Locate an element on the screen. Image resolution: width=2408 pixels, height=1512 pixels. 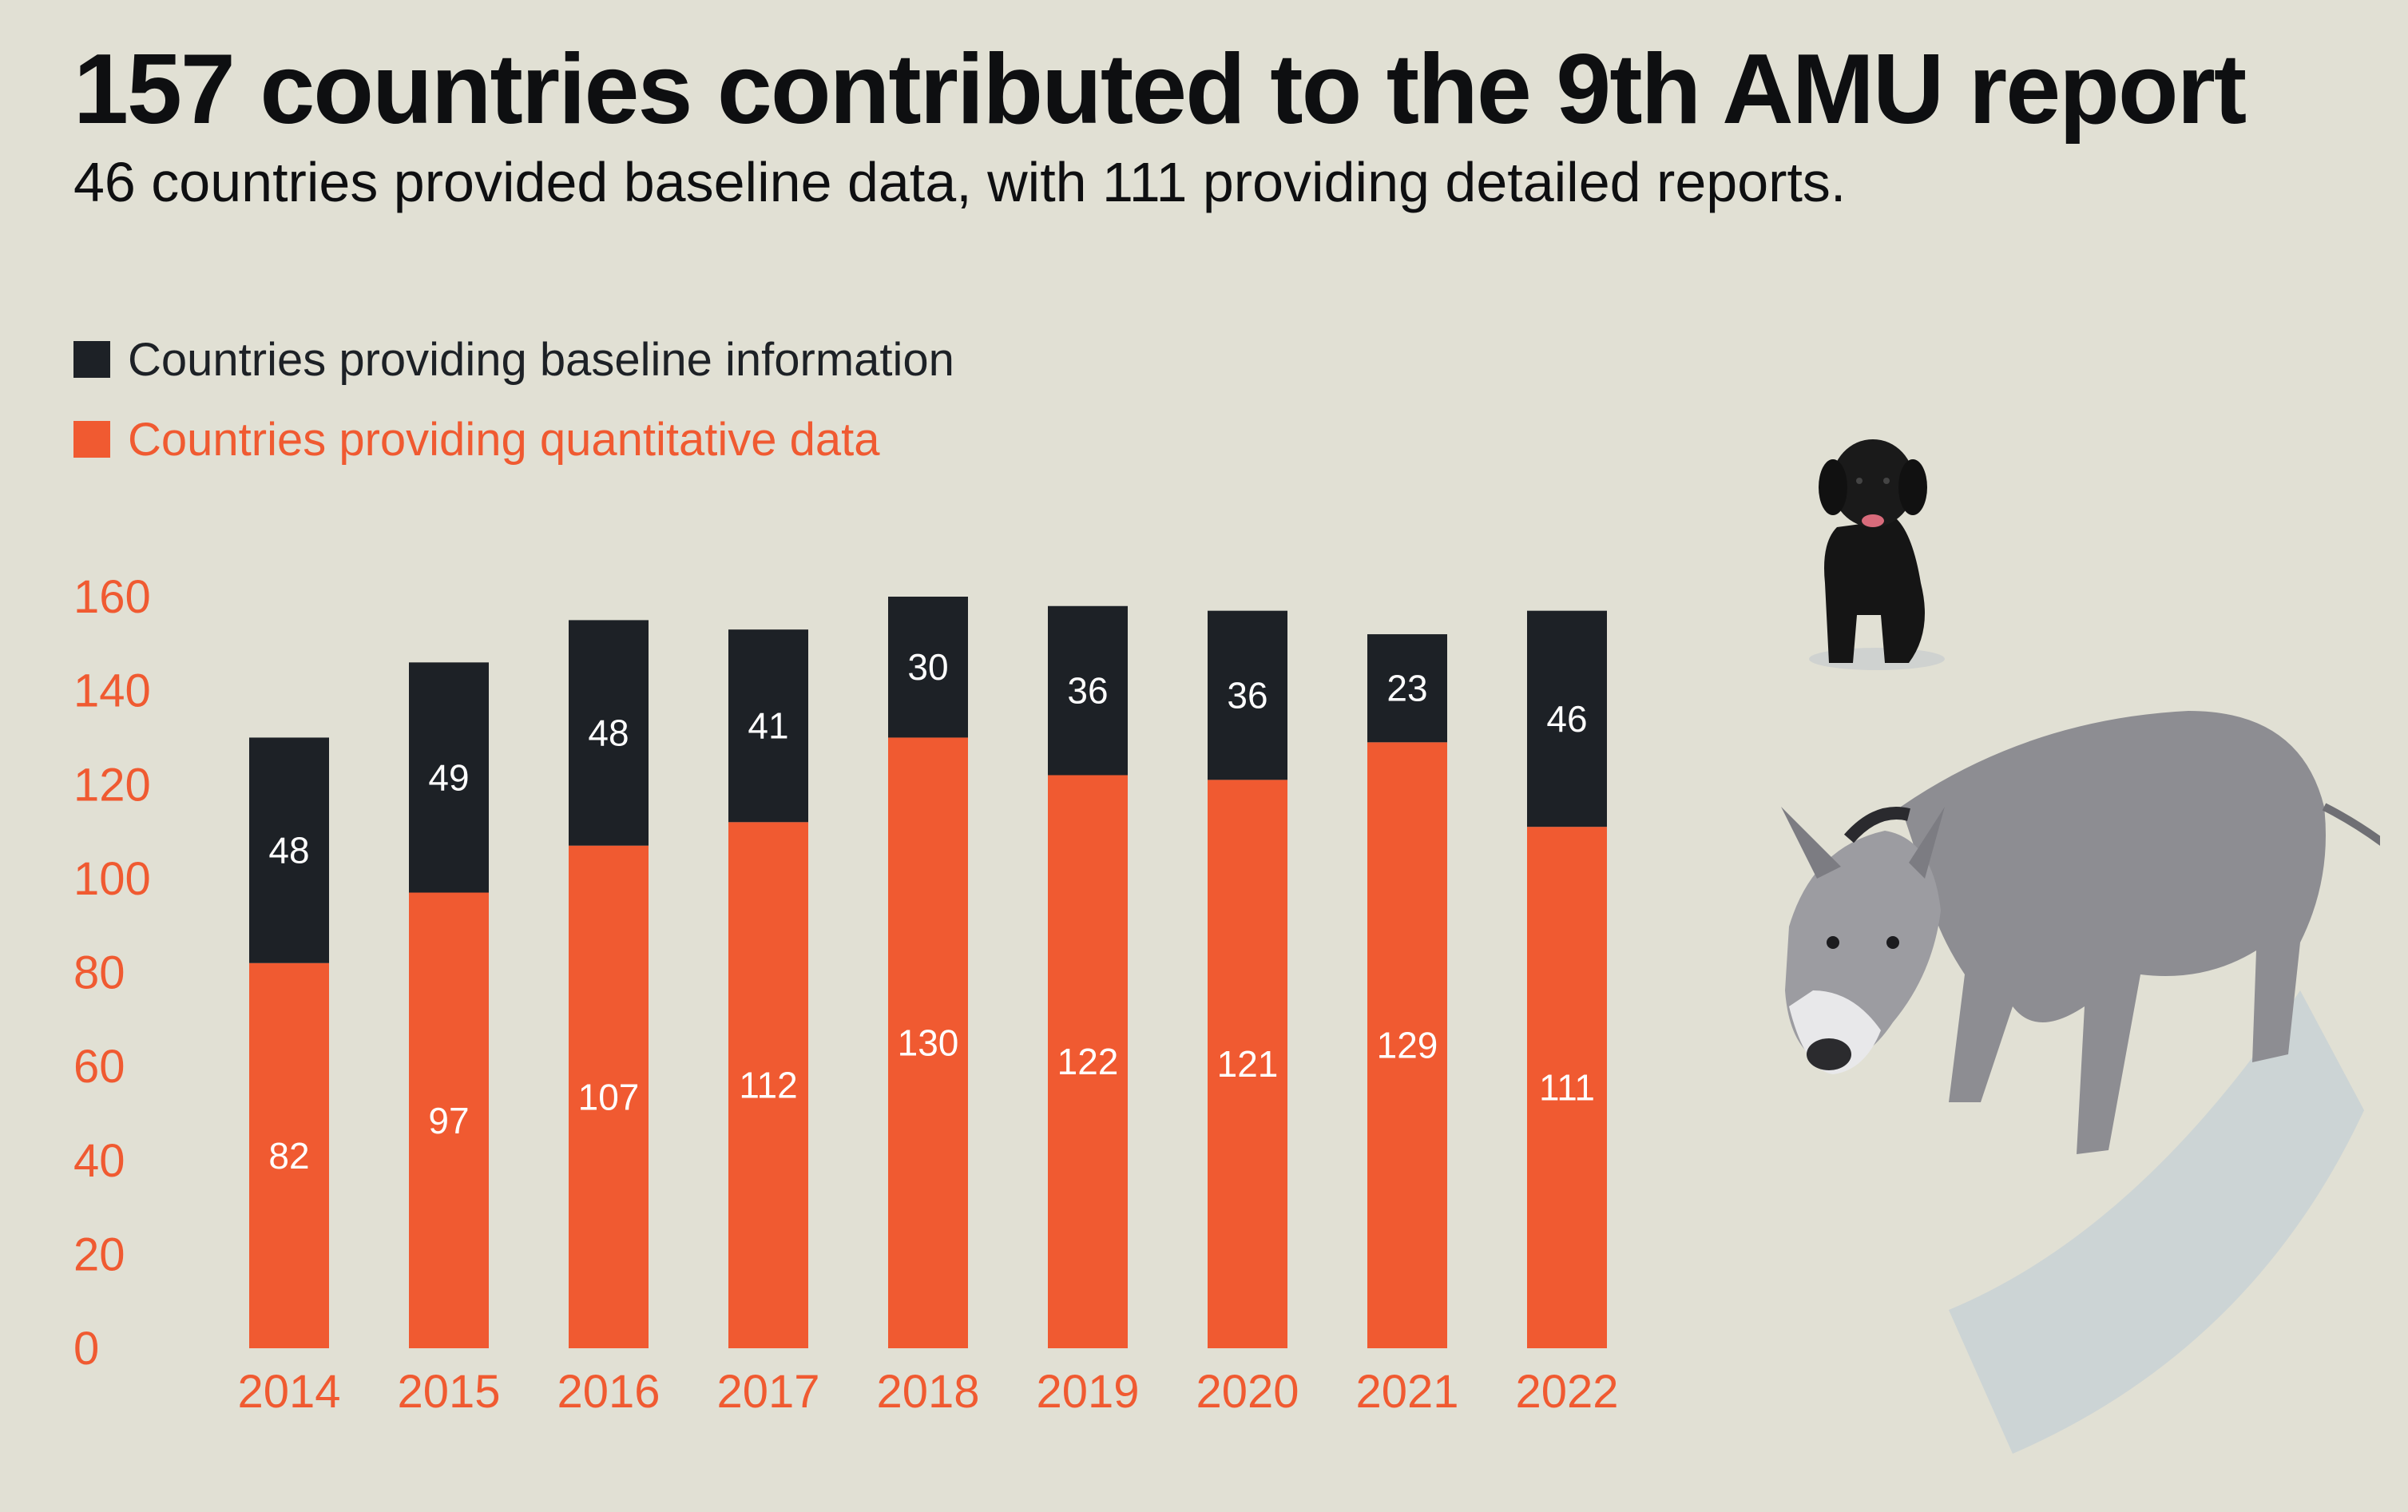
data-label-quantitative: 121 is located at coordinates (1248, 1064).